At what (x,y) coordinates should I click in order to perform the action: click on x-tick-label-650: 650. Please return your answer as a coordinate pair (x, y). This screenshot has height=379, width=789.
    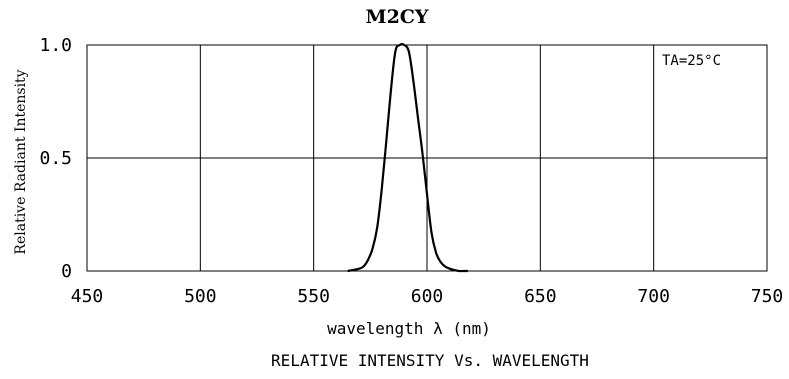
    Looking at the image, I should click on (540, 296).